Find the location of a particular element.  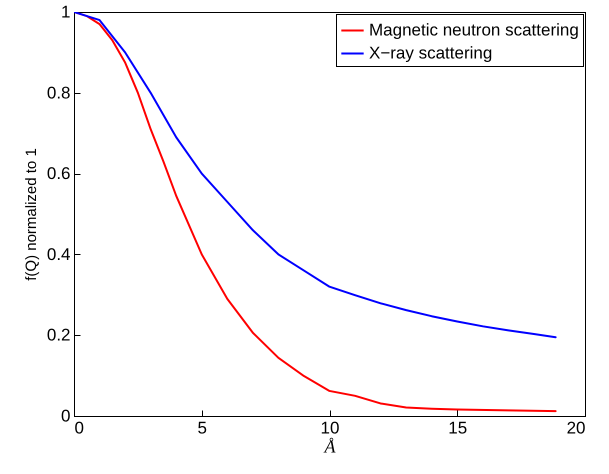

y-tick-label: 1 is located at coordinates (65, 12).